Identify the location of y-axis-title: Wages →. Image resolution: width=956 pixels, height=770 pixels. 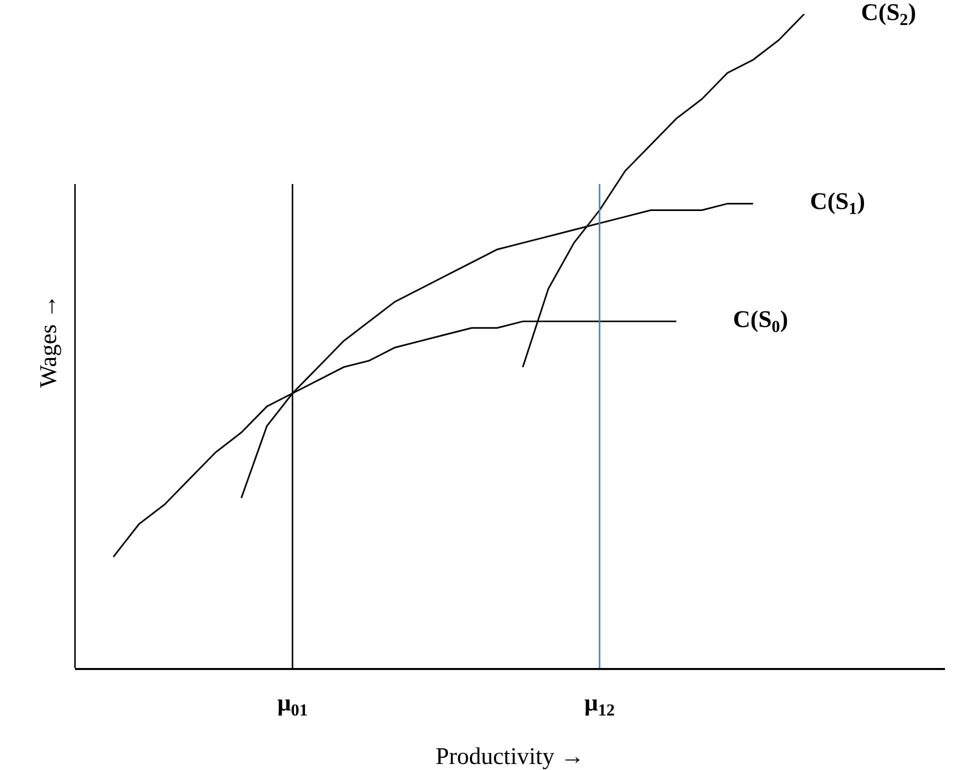
(49, 341).